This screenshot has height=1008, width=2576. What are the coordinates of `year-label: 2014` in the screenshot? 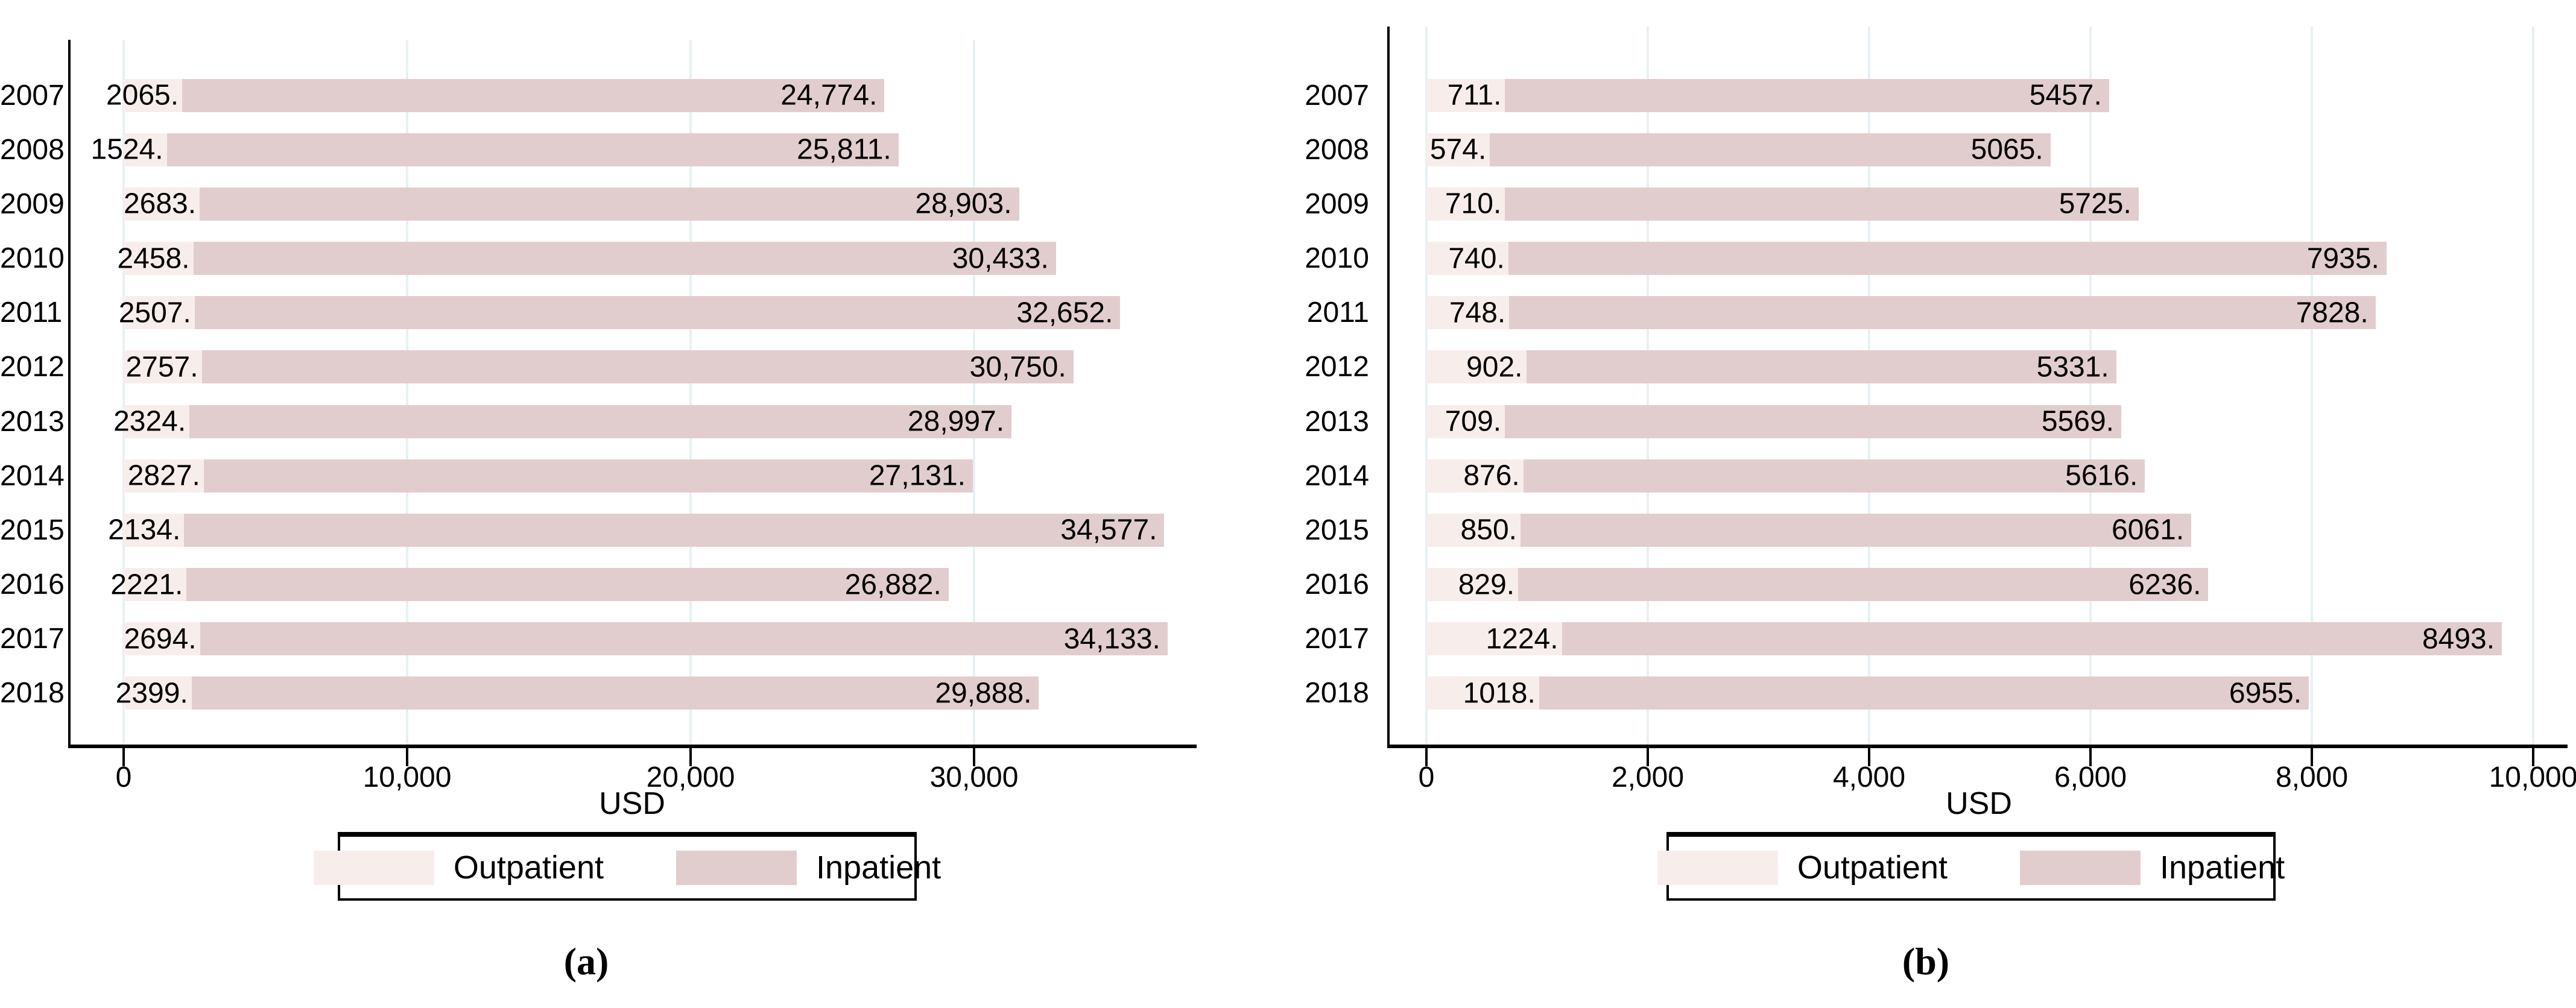 It's located at (32, 476).